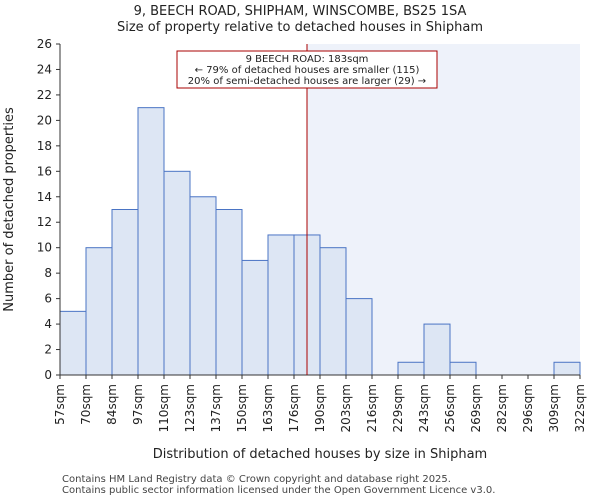 The image size is (600, 500). Describe the element at coordinates (554, 408) in the screenshot. I see `x-tick-label: 309sqm` at that location.